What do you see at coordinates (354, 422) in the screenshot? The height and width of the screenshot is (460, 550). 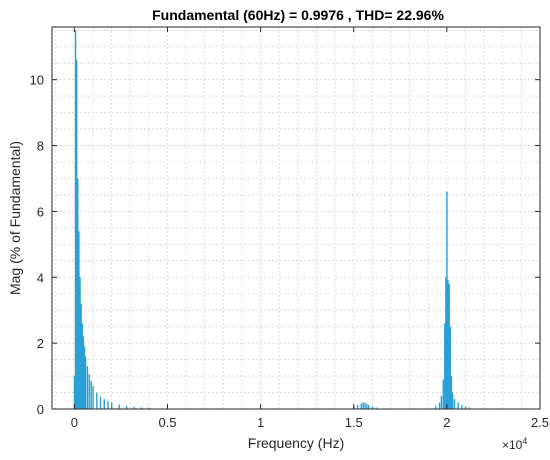 I see `x-tick-label: 1.5` at bounding box center [354, 422].